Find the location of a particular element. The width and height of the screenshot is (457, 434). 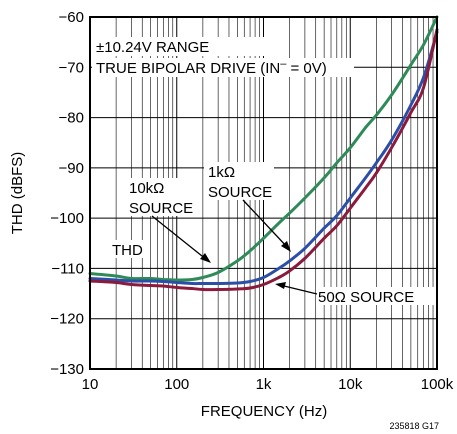

y-tick-label: −90 is located at coordinates (71, 168).